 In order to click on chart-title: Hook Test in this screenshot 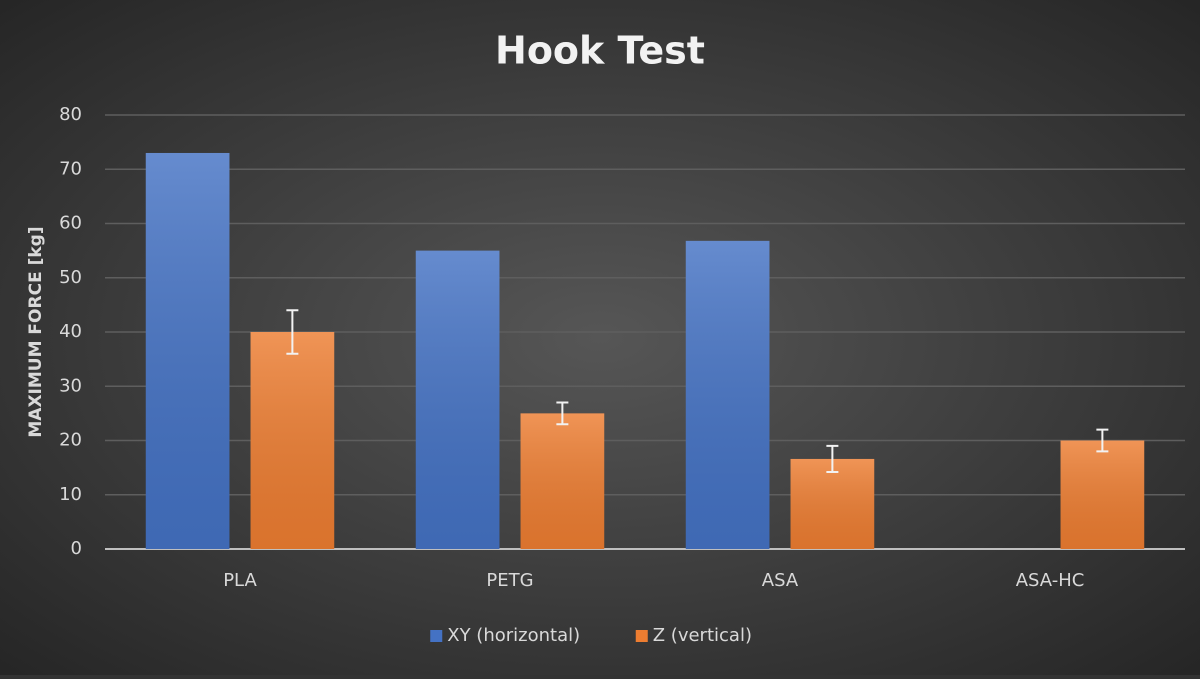, I will do `click(600, 51)`.